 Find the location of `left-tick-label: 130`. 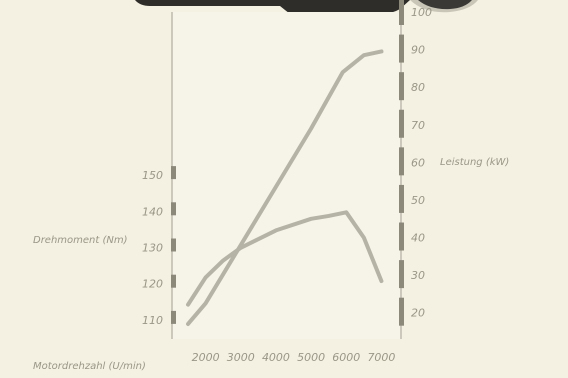

left-tick-label: 130 is located at coordinates (152, 248).